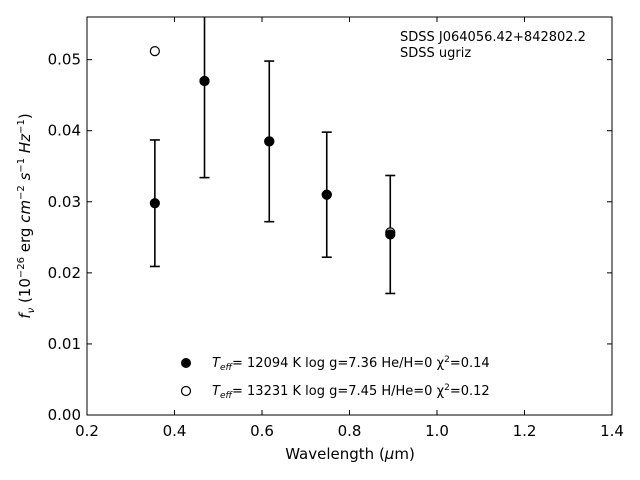 The height and width of the screenshot is (480, 640). I want to click on legend-label-series-1: Teff= 12094 K log g=7.36 He/H=0 χ2=0.14, so click(351, 364).